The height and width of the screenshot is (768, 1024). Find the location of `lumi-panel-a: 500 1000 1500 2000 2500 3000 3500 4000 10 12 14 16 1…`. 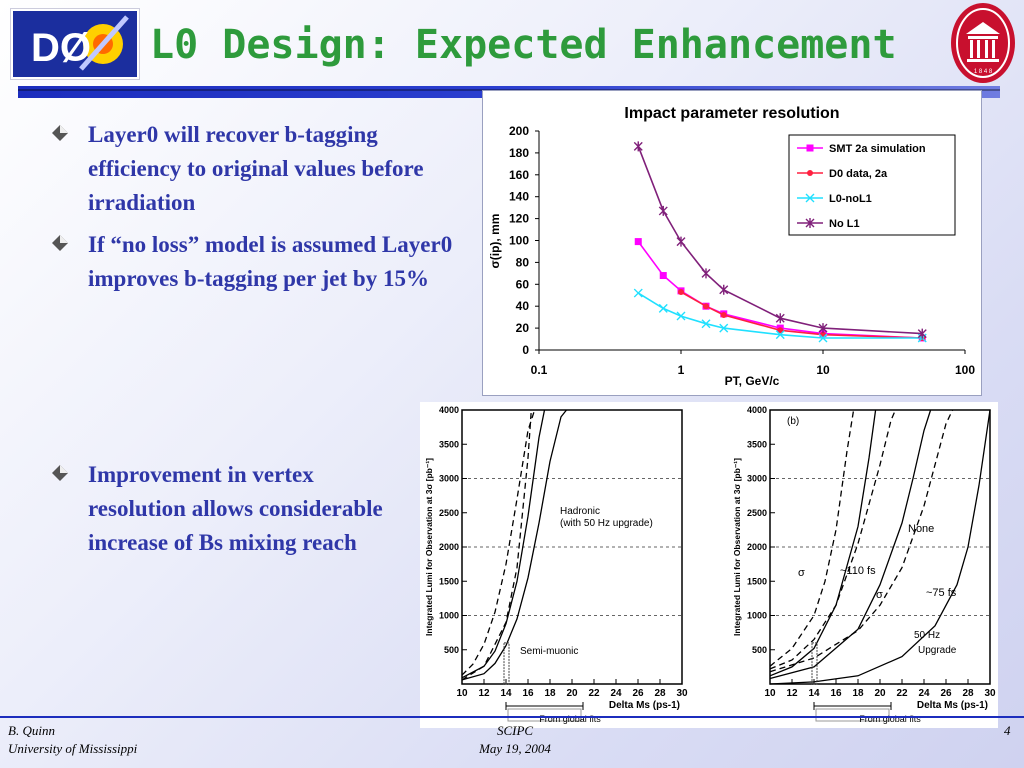

lumi-panel-a: 500 1000 1500 2000 2500 3000 3500 4000 10 12 14 16 1… is located at coordinates (556, 563).